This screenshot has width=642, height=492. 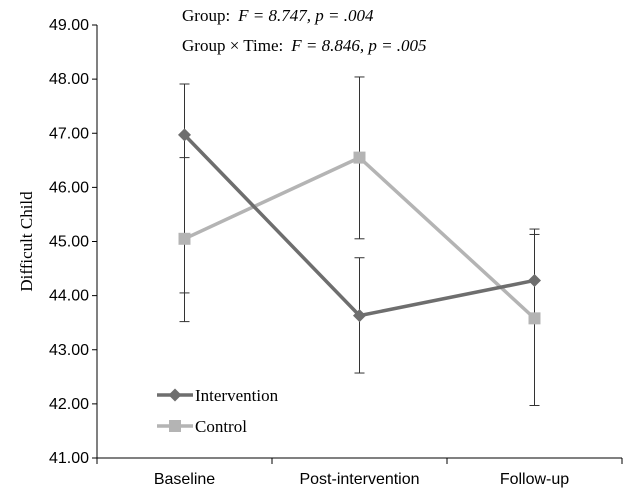 What do you see at coordinates (359, 479) in the screenshot?
I see `x-category-label: Post-intervention` at bounding box center [359, 479].